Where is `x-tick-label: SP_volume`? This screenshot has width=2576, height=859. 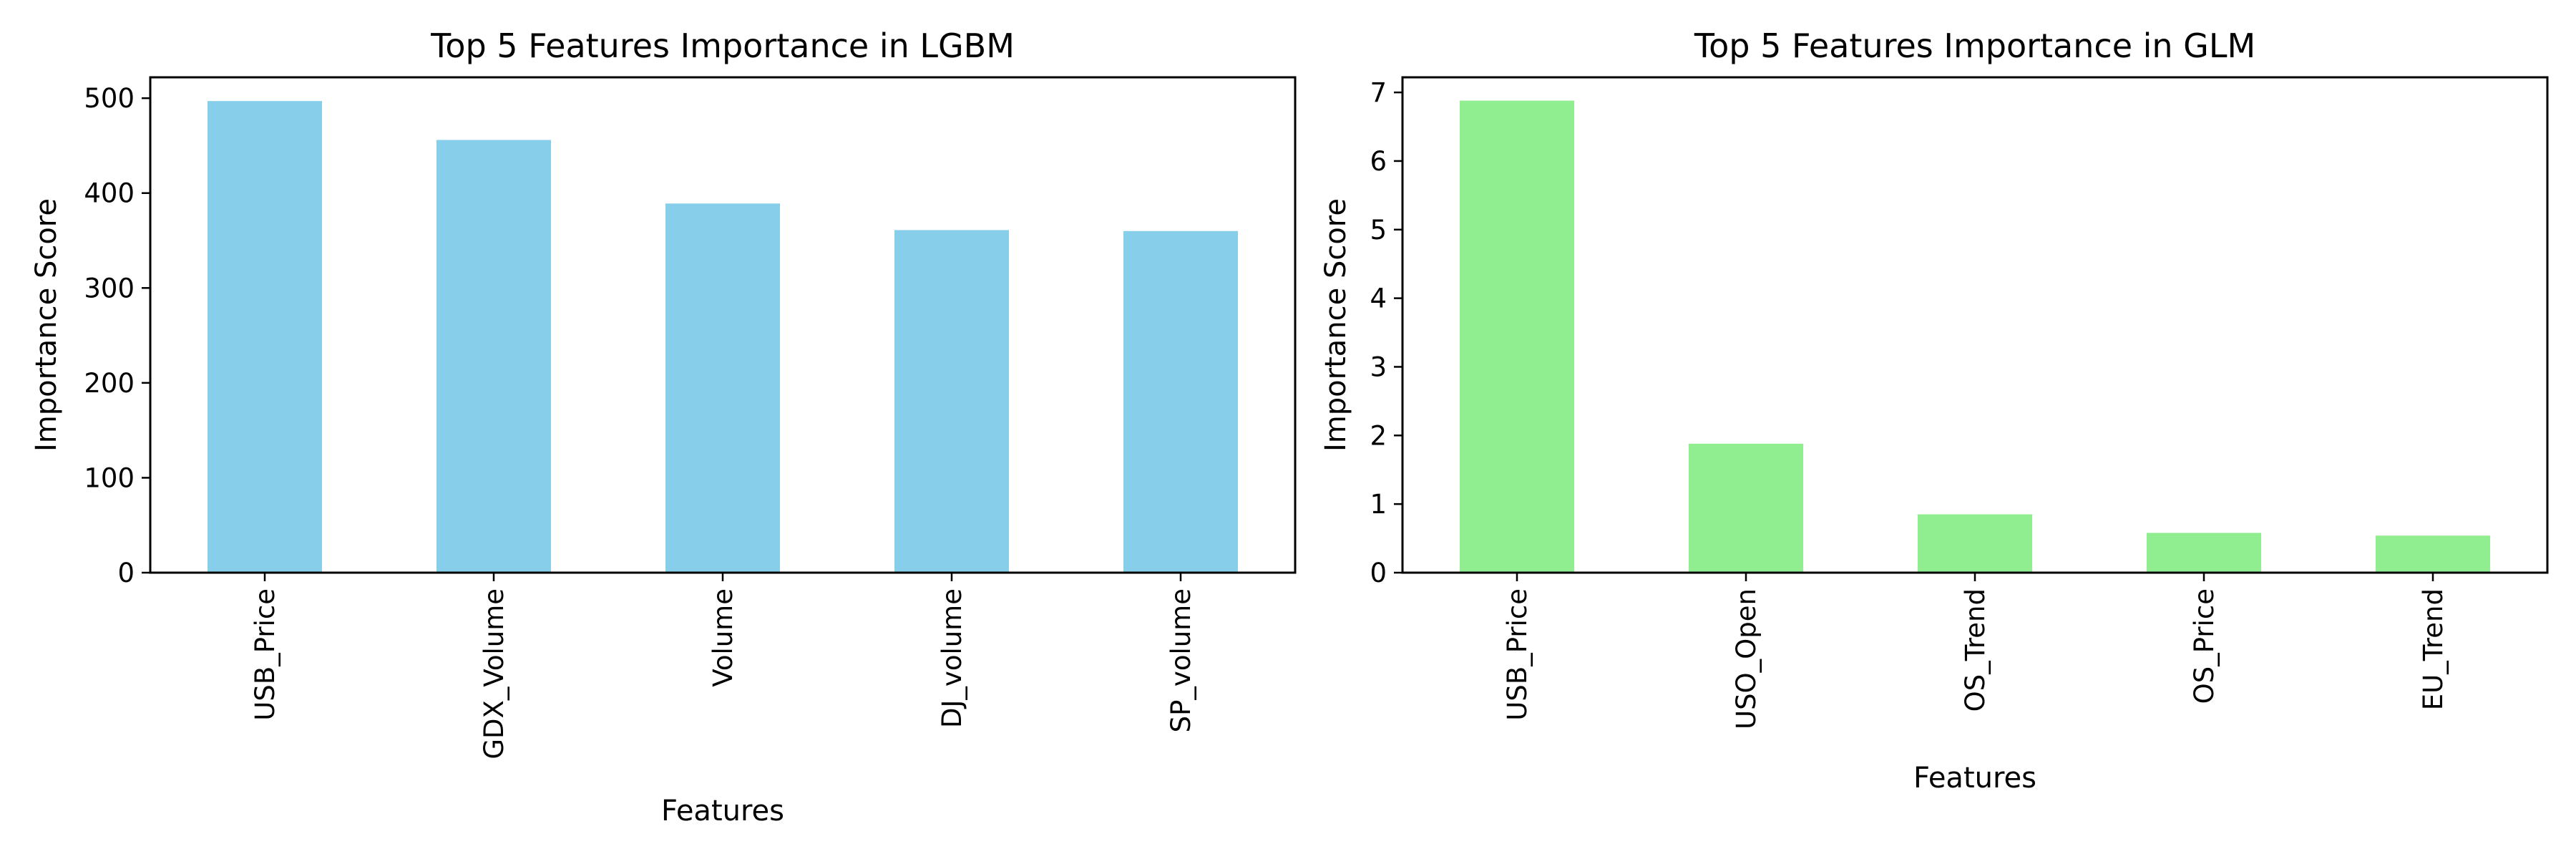 x-tick-label: SP_volume is located at coordinates (1181, 660).